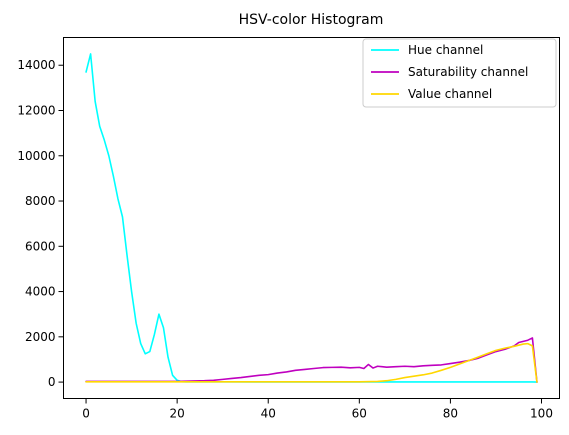 The height and width of the screenshot is (435, 569). What do you see at coordinates (450, 414) in the screenshot?
I see `x-tick-label: 80` at bounding box center [450, 414].